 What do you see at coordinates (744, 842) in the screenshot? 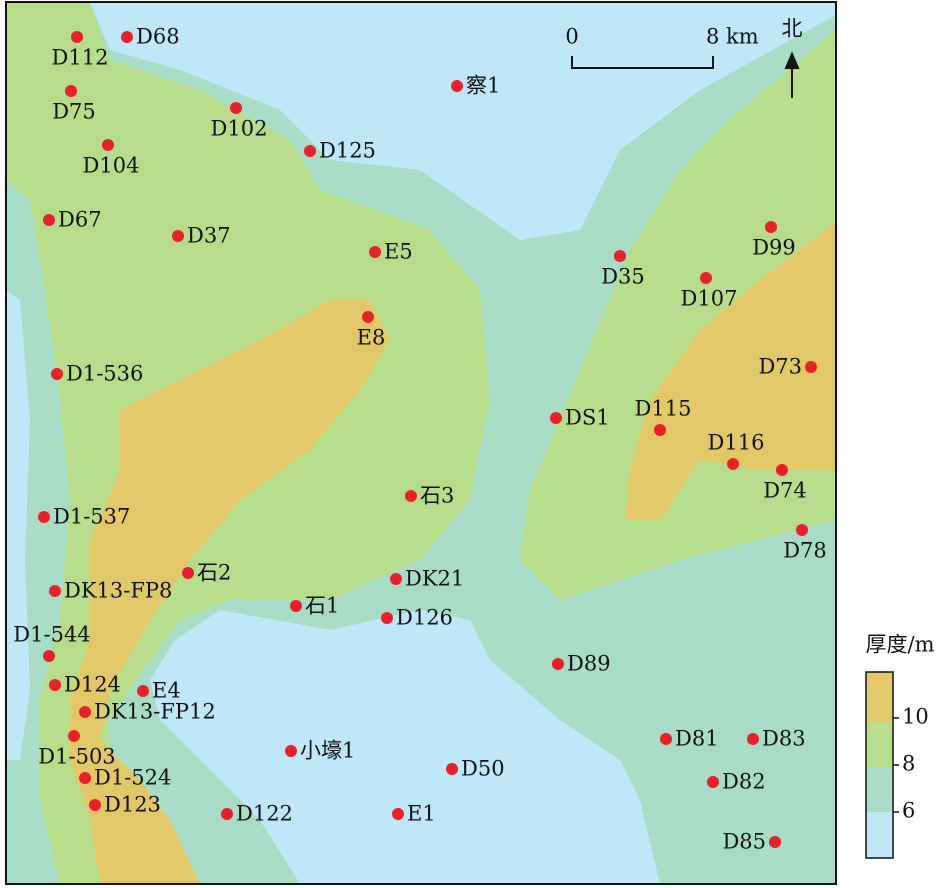
I see `well-label: D85` at bounding box center [744, 842].